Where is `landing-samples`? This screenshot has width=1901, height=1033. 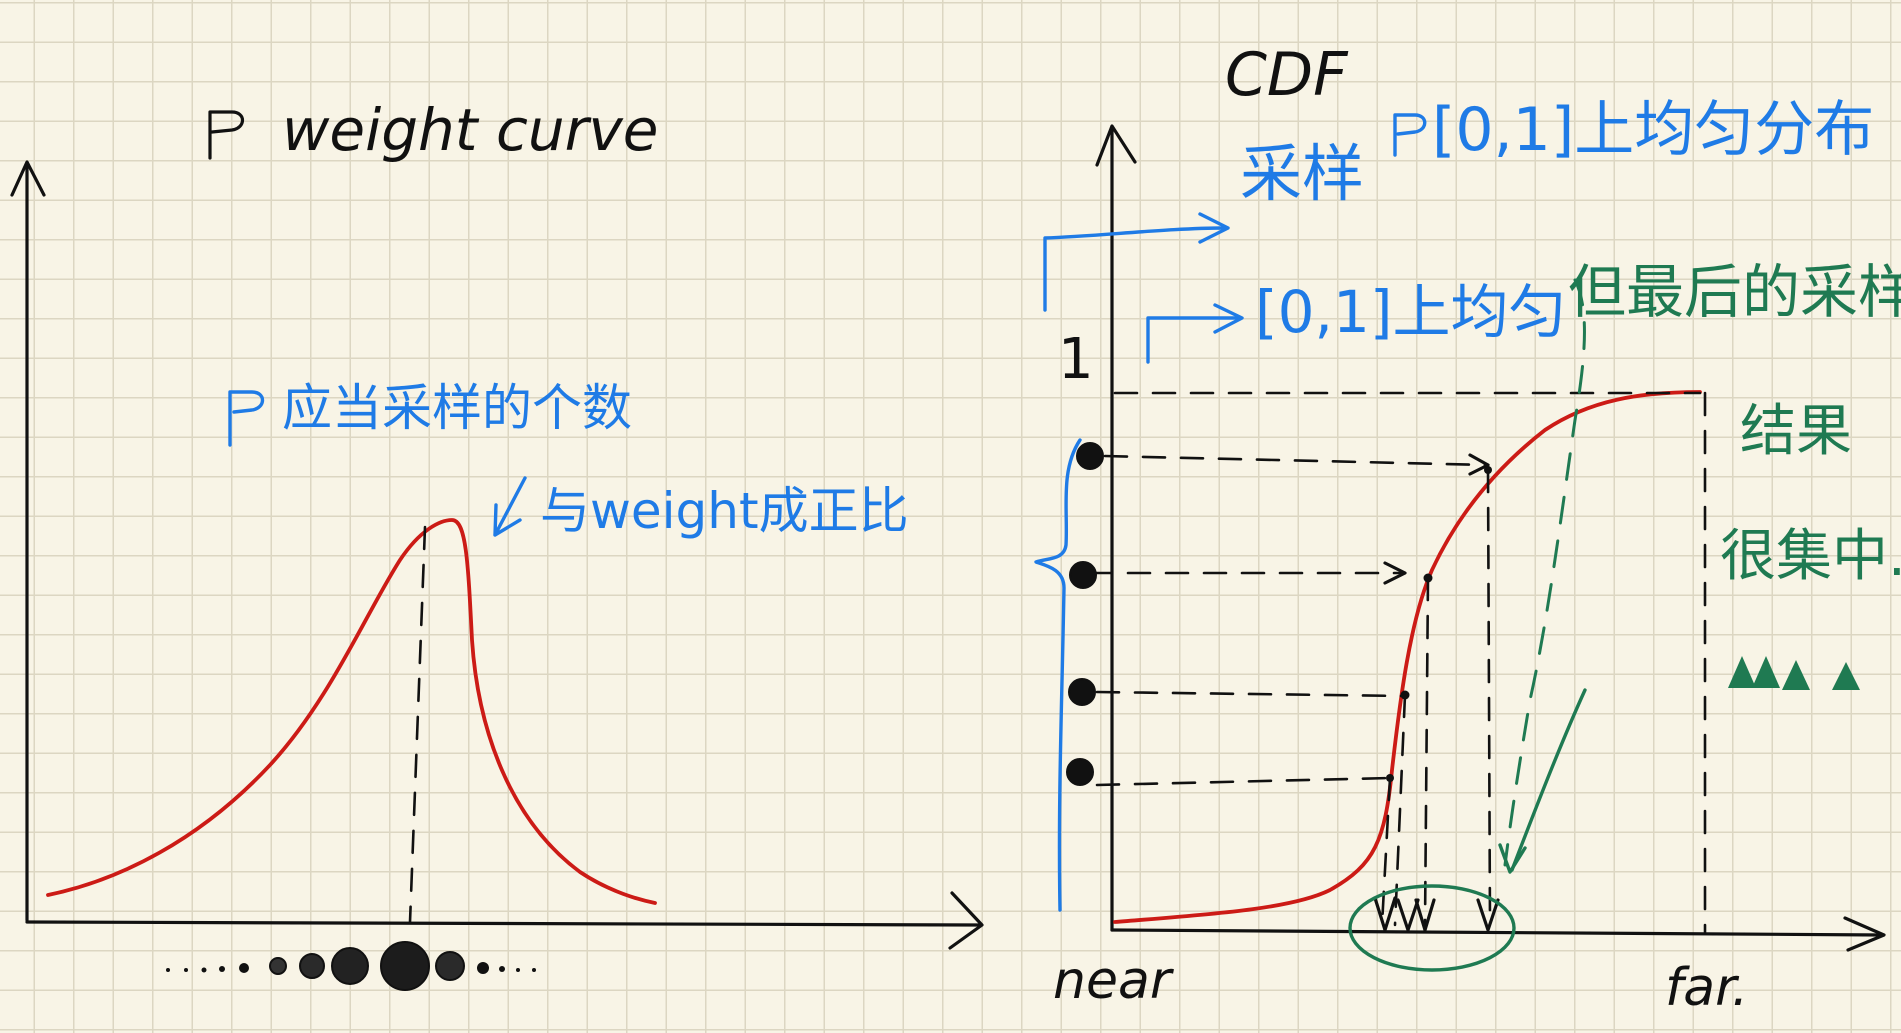
landing-samples is located at coordinates (1436, 914).